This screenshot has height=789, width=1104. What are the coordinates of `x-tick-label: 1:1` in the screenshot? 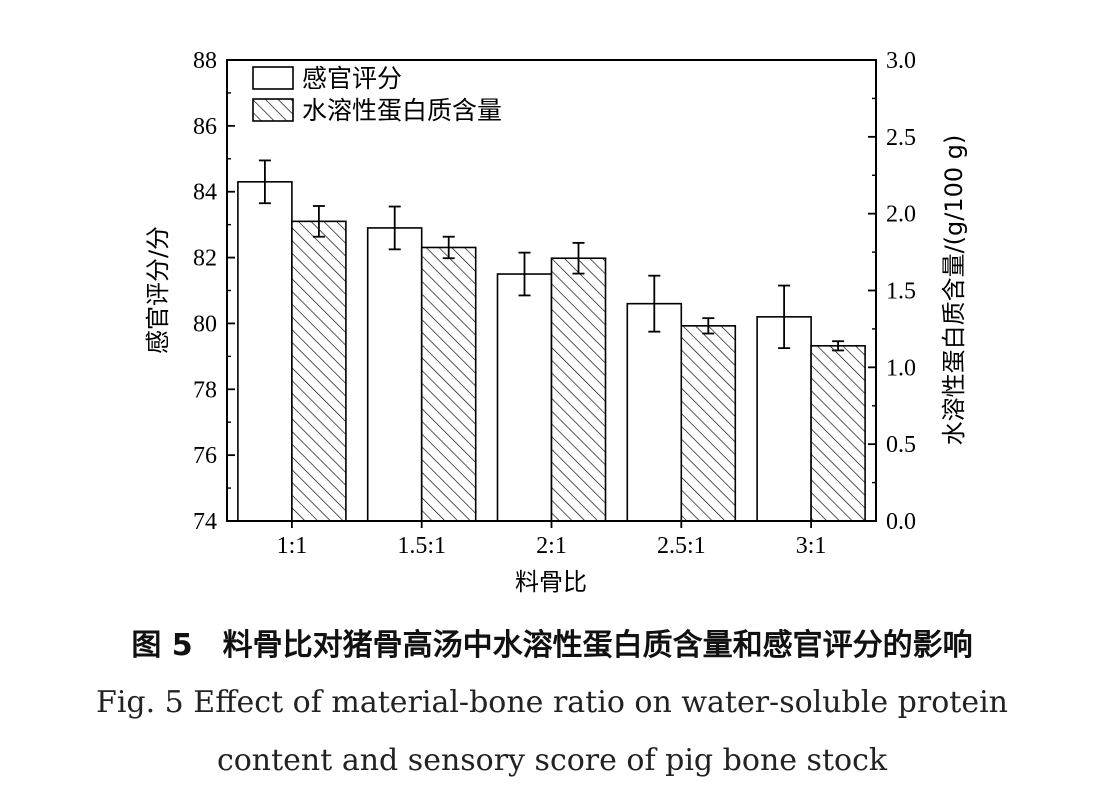 It's located at (292, 546).